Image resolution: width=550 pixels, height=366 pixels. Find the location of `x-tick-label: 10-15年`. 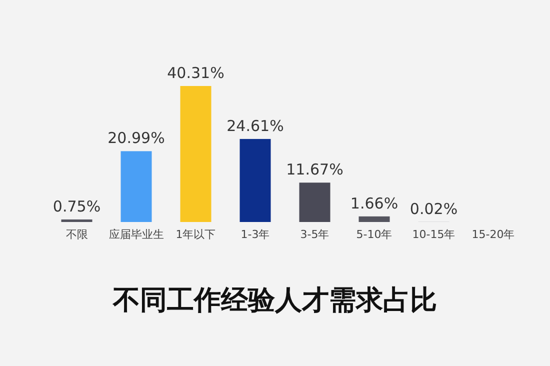

x-tick-label: 10-15年 is located at coordinates (434, 234).